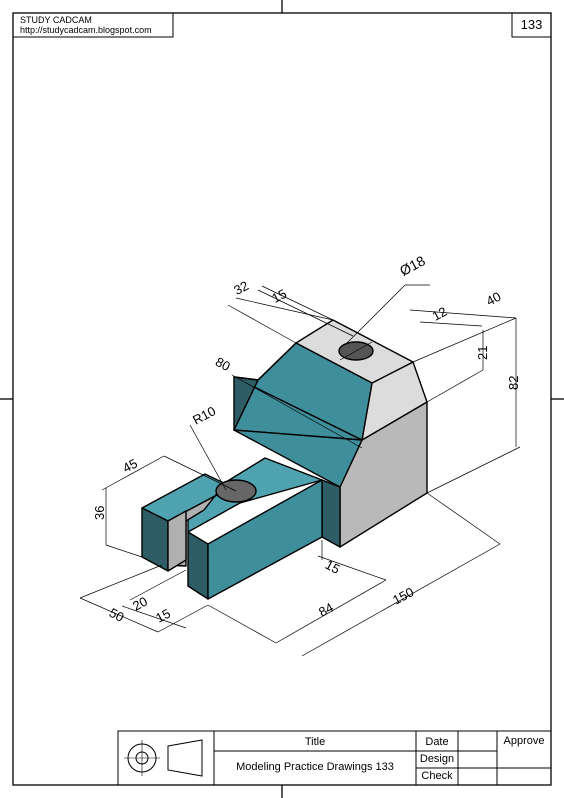 The image size is (564, 798). I want to click on date-label: Date, so click(437, 742).